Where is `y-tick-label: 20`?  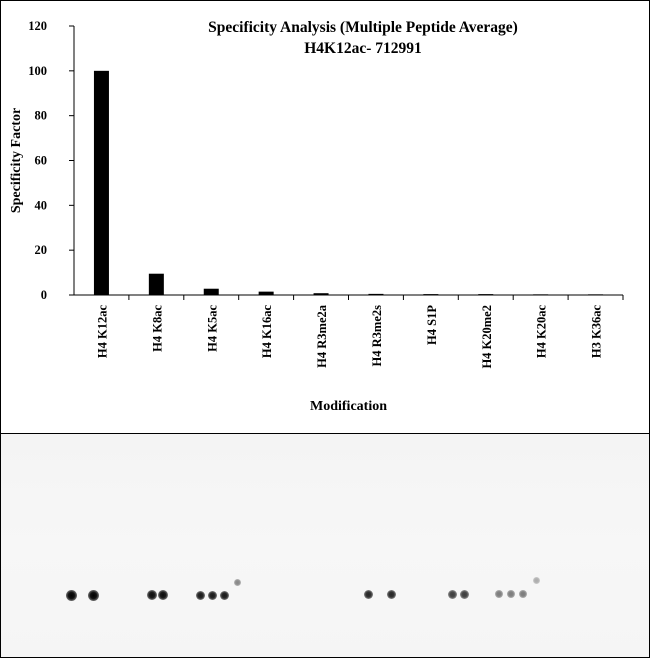 y-tick-label: 20 is located at coordinates (41, 250).